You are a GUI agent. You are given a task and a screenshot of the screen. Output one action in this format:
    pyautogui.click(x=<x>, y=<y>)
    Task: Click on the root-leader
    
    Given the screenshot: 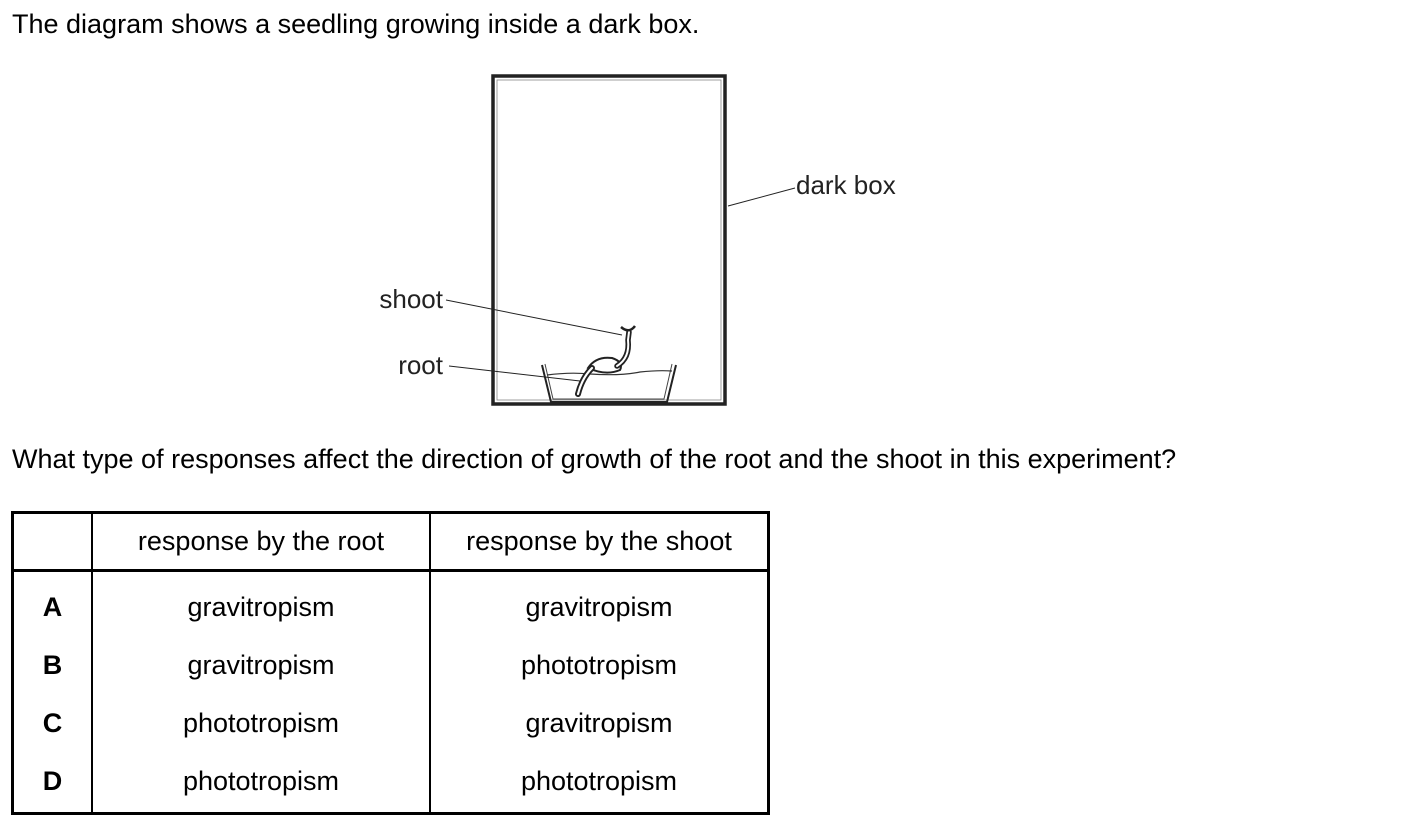 What is the action you would take?
    pyautogui.click(x=514, y=373)
    